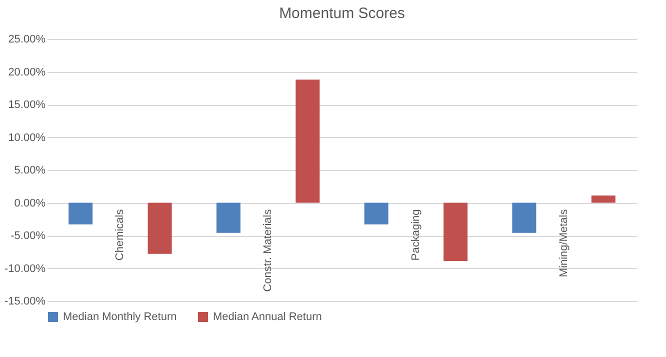  Describe the element at coordinates (30, 203) in the screenshot. I see `y-tick-label: 0.00%` at that location.